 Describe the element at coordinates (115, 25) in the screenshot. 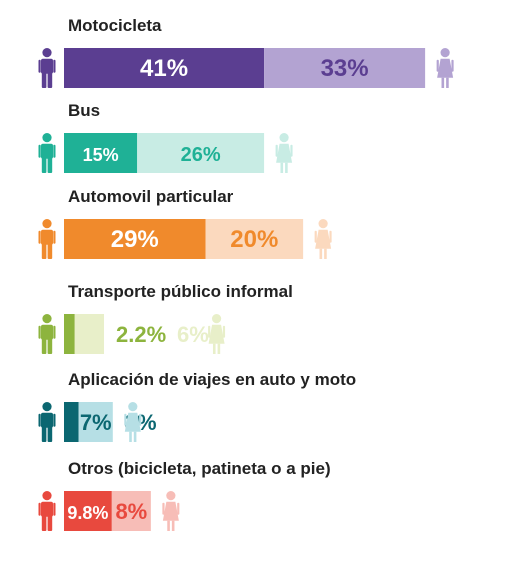

I see `category-label: Motocicleta` at that location.